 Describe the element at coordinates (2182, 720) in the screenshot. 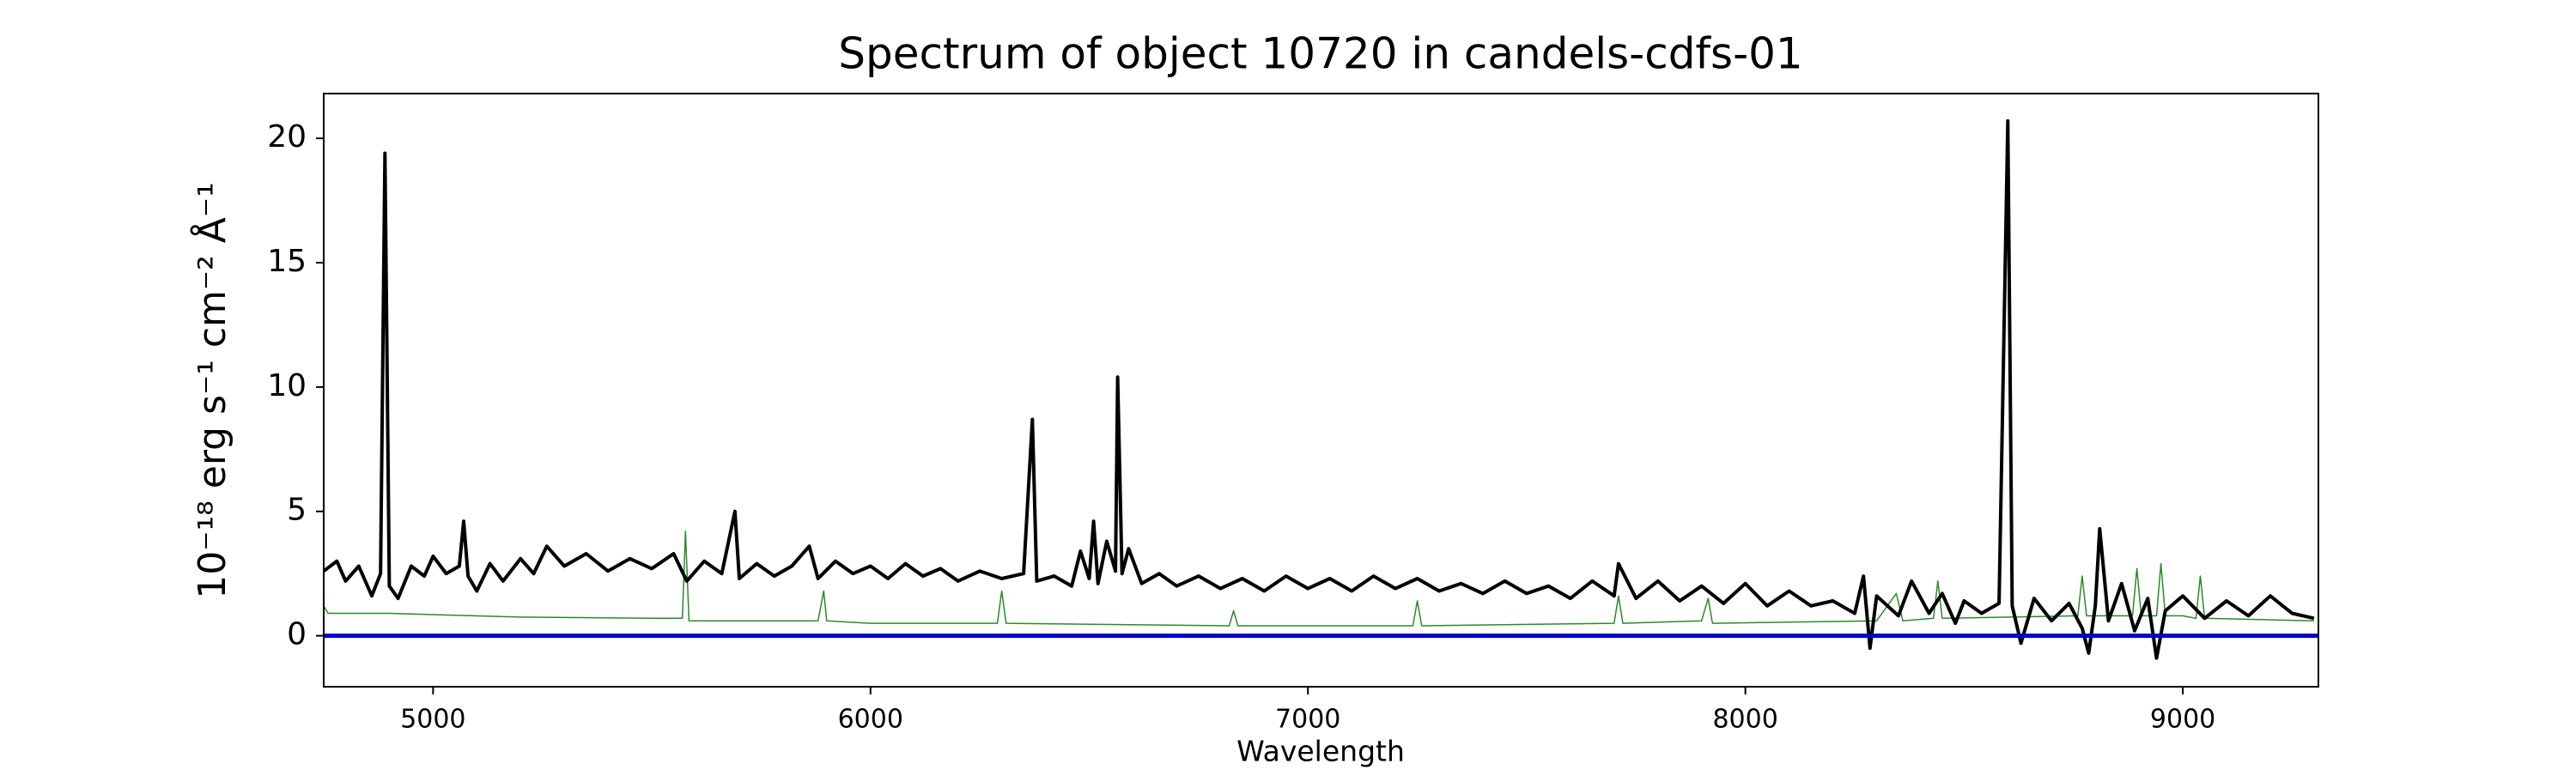

I see `x-tick-label: 9000` at that location.